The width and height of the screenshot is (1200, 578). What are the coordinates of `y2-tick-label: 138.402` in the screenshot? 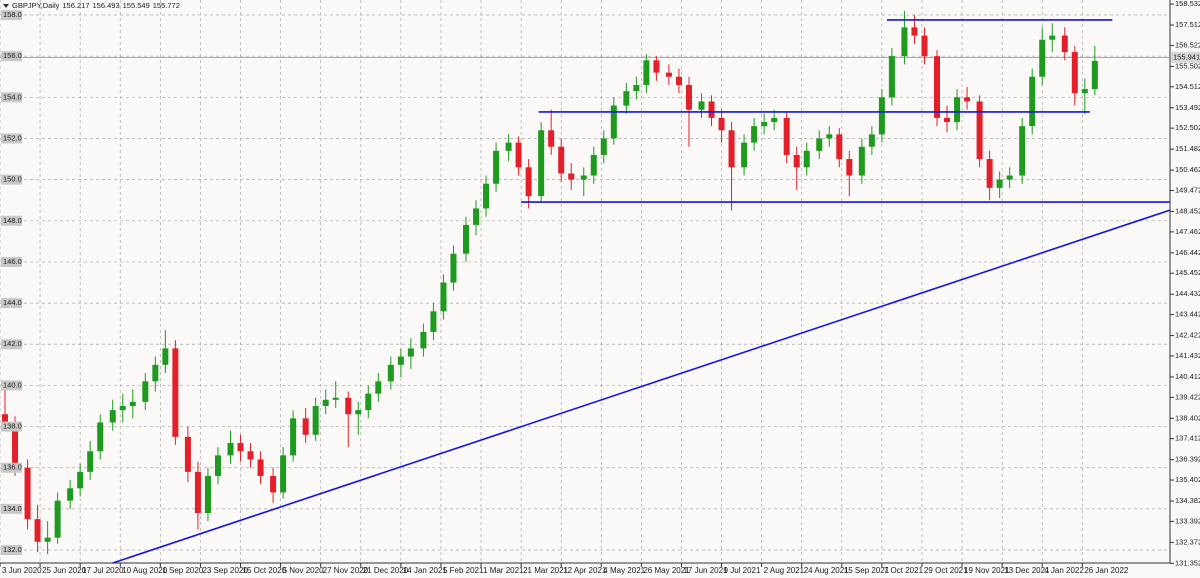 It's located at (1187, 417).